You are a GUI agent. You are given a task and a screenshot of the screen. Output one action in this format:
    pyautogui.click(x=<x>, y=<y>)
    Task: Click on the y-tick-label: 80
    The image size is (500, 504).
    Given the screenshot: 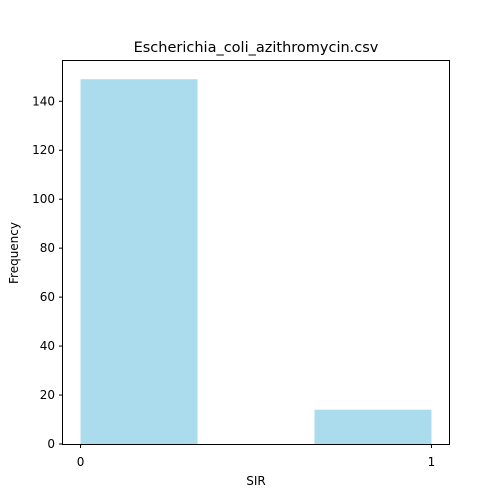 What is the action you would take?
    pyautogui.click(x=47, y=248)
    